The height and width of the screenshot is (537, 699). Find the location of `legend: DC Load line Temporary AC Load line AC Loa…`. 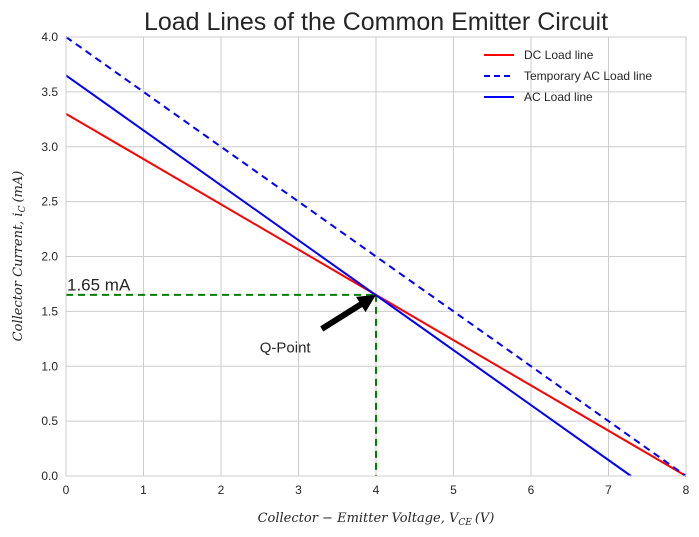

legend: DC Load line Temporary AC Load line AC Loa… is located at coordinates (568, 76).